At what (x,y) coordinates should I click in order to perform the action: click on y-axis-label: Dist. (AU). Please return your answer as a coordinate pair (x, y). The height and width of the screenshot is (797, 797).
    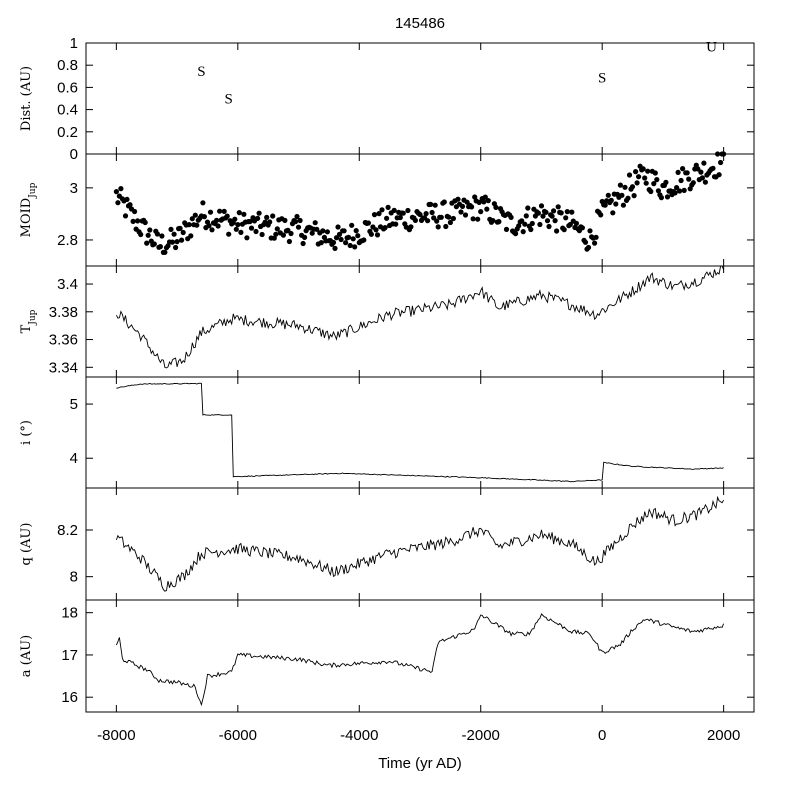
    Looking at the image, I should click on (26, 98).